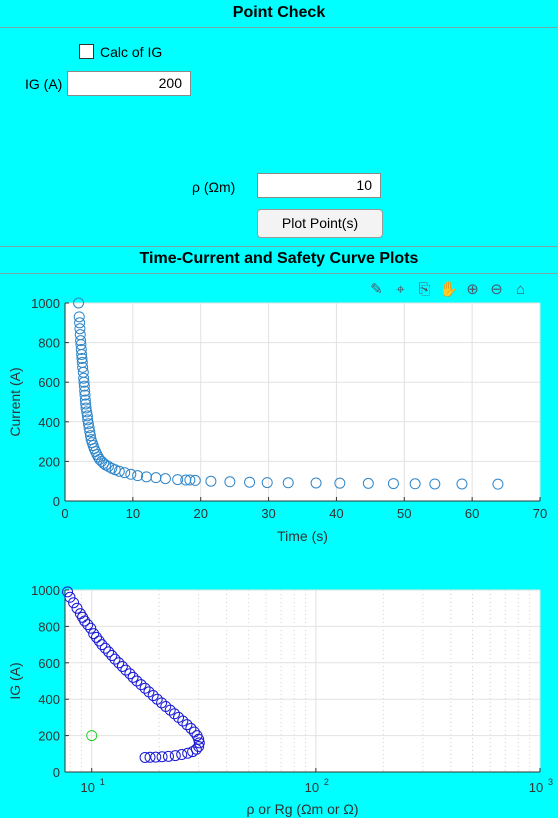 Image resolution: width=558 pixels, height=818 pixels. I want to click on ig-input: 200, so click(129, 83).